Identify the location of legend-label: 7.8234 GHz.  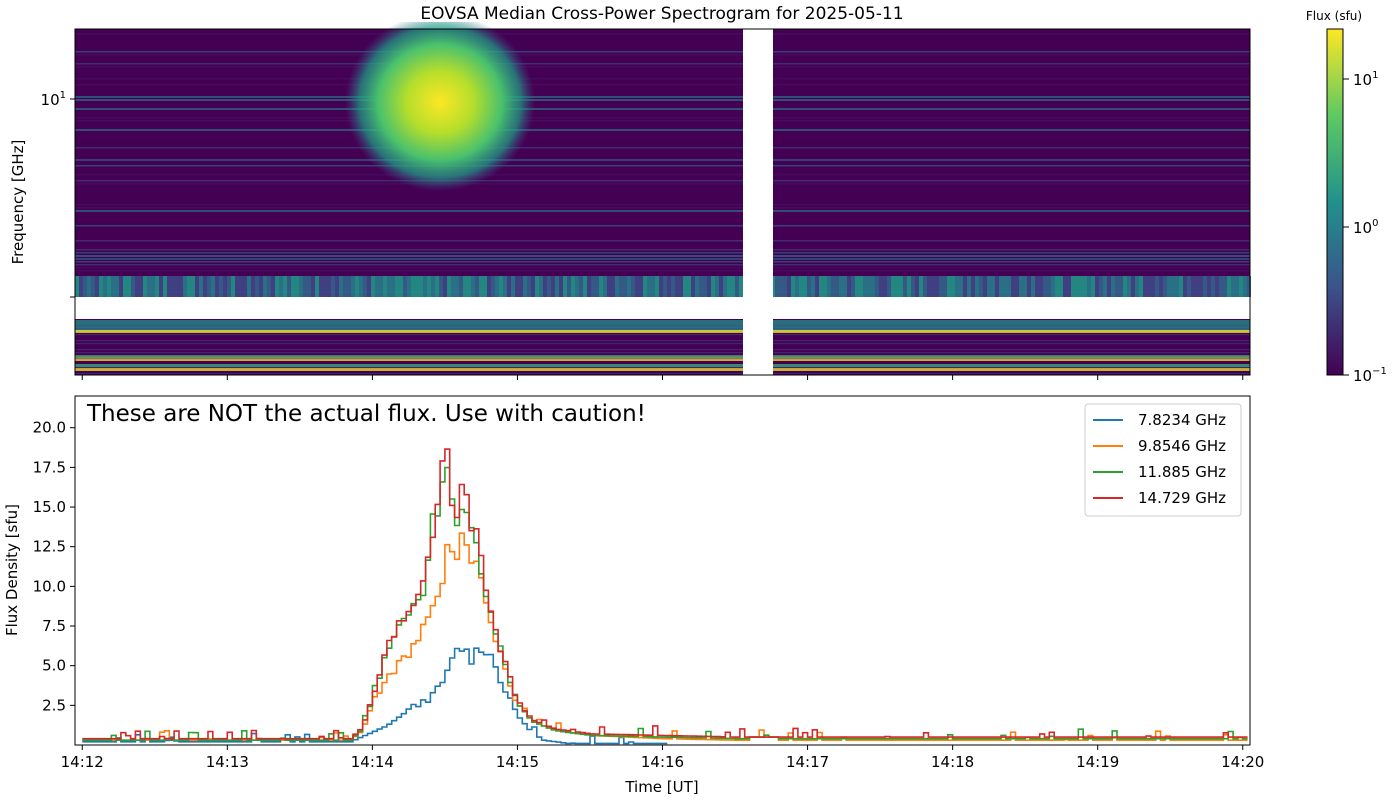
(1182, 420).